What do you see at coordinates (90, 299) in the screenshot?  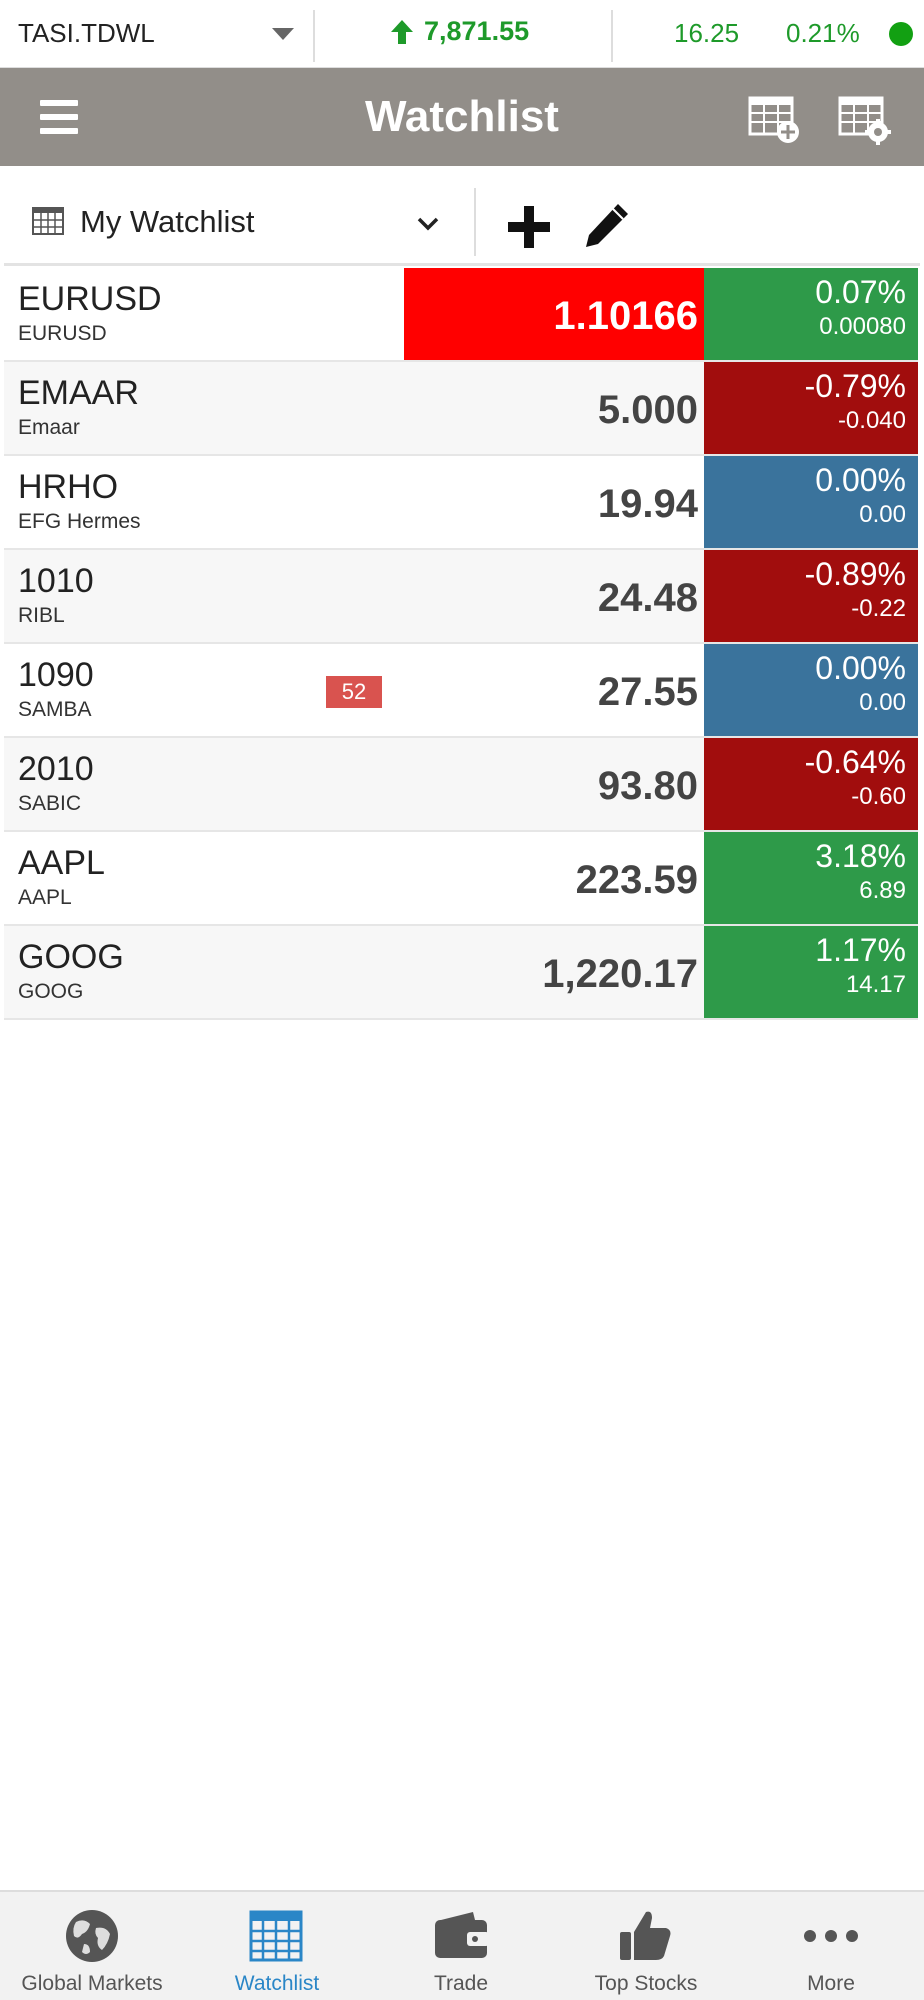 I see `symbol-code: EURUSD` at bounding box center [90, 299].